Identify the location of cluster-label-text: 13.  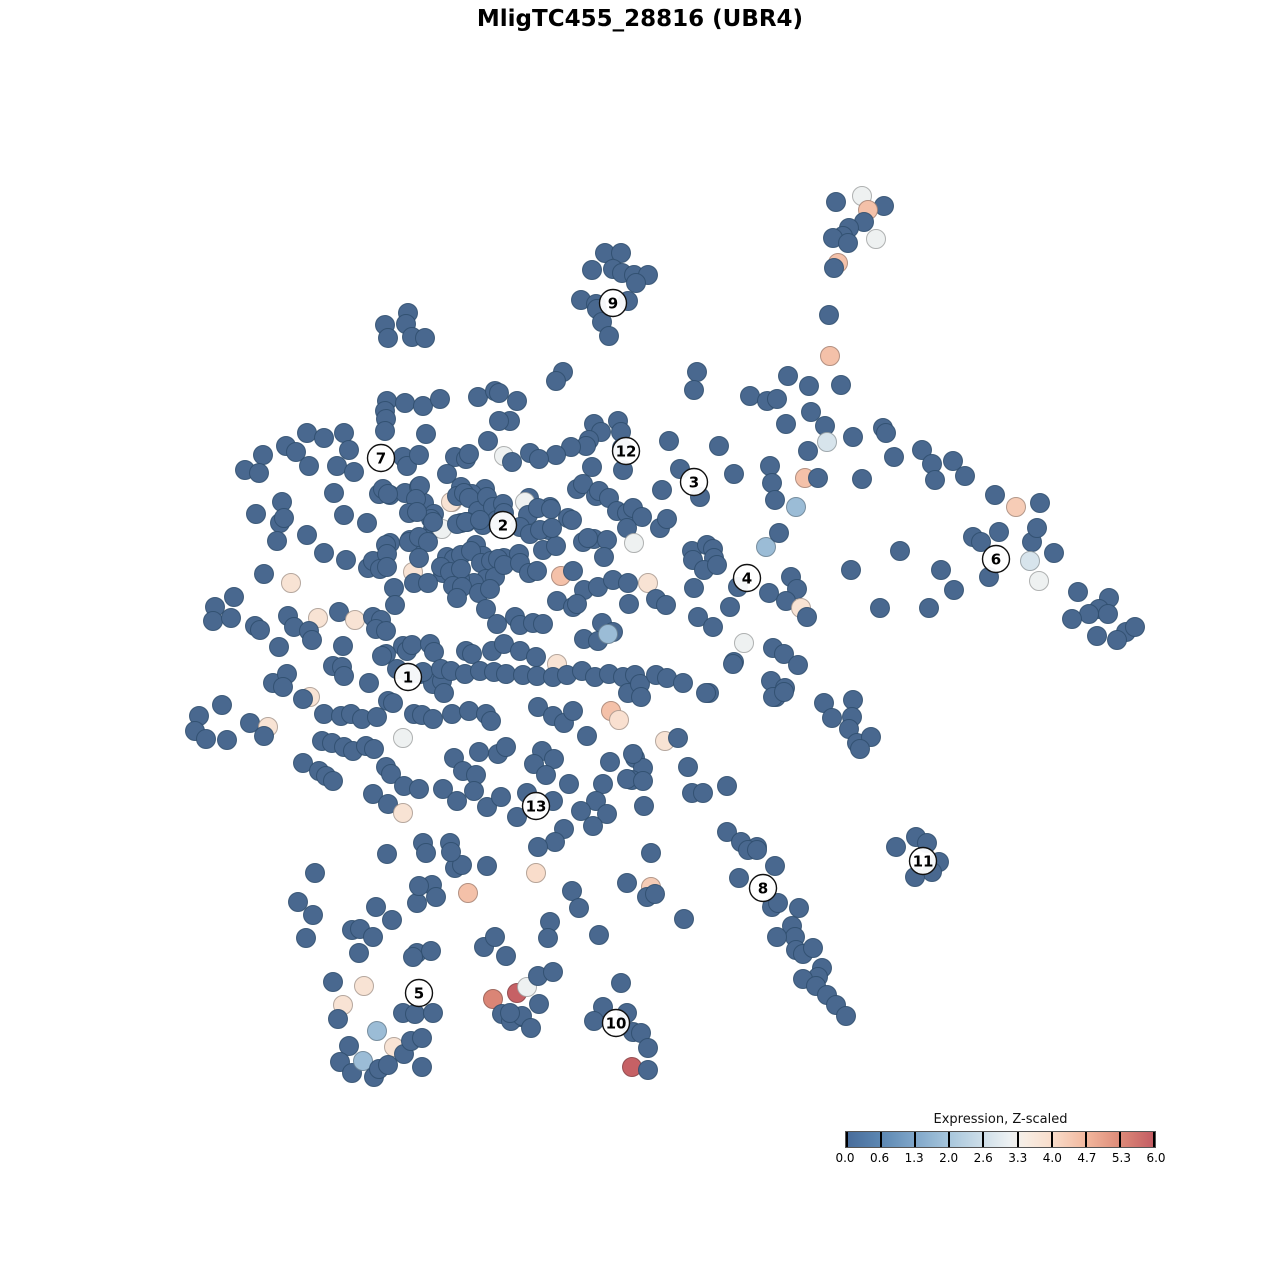
(536, 807).